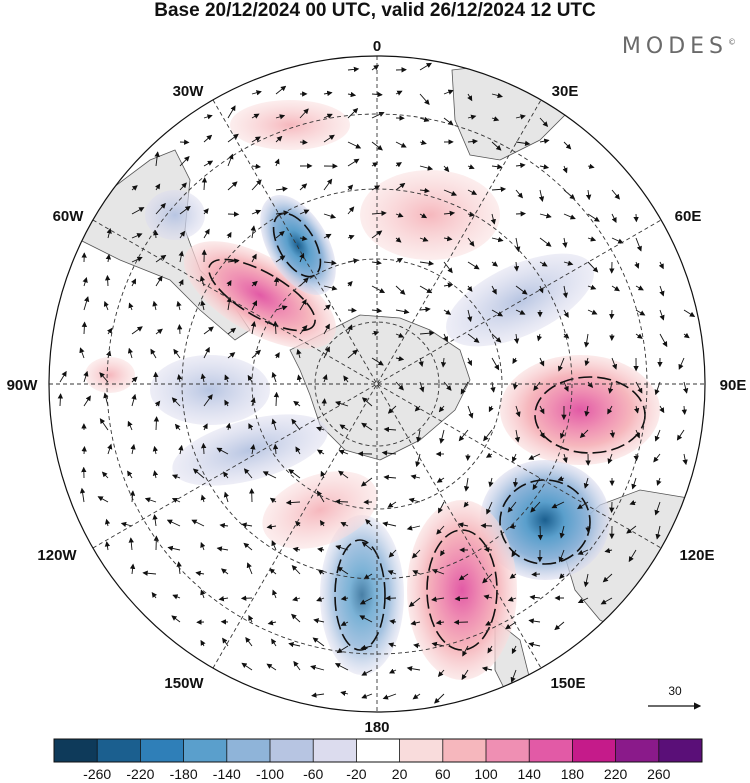  What do you see at coordinates (545, 522) in the screenshot?
I see `contour-south-australia` at bounding box center [545, 522].